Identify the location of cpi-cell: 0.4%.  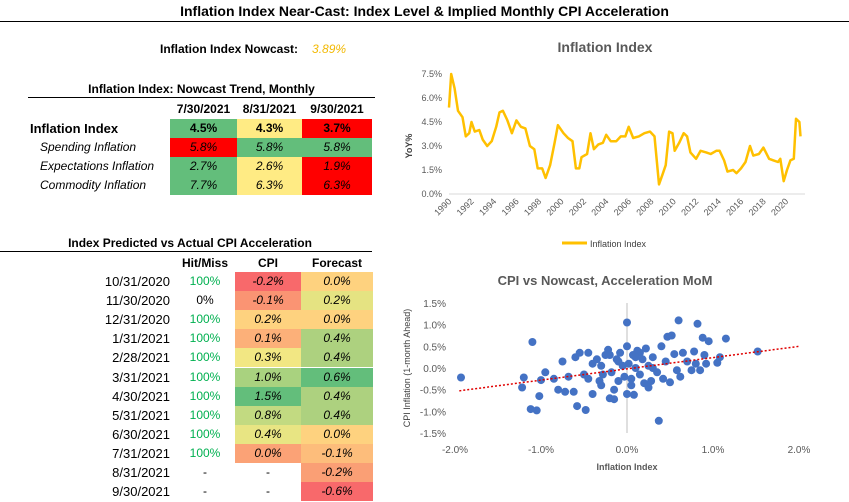
(268, 434).